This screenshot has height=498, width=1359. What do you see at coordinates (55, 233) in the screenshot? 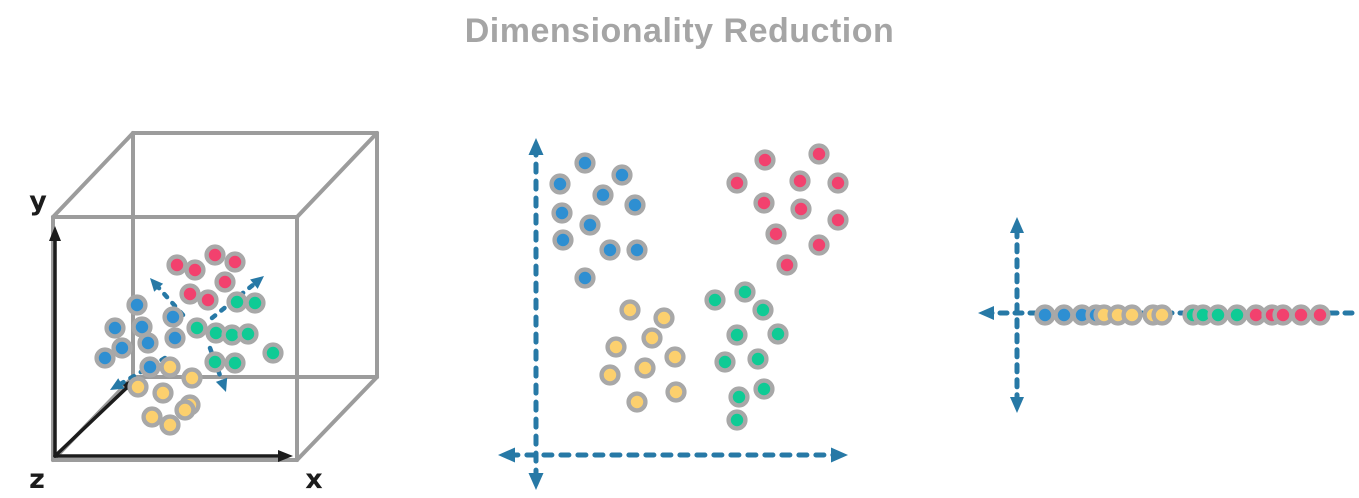
I see `y-axis-head` at bounding box center [55, 233].